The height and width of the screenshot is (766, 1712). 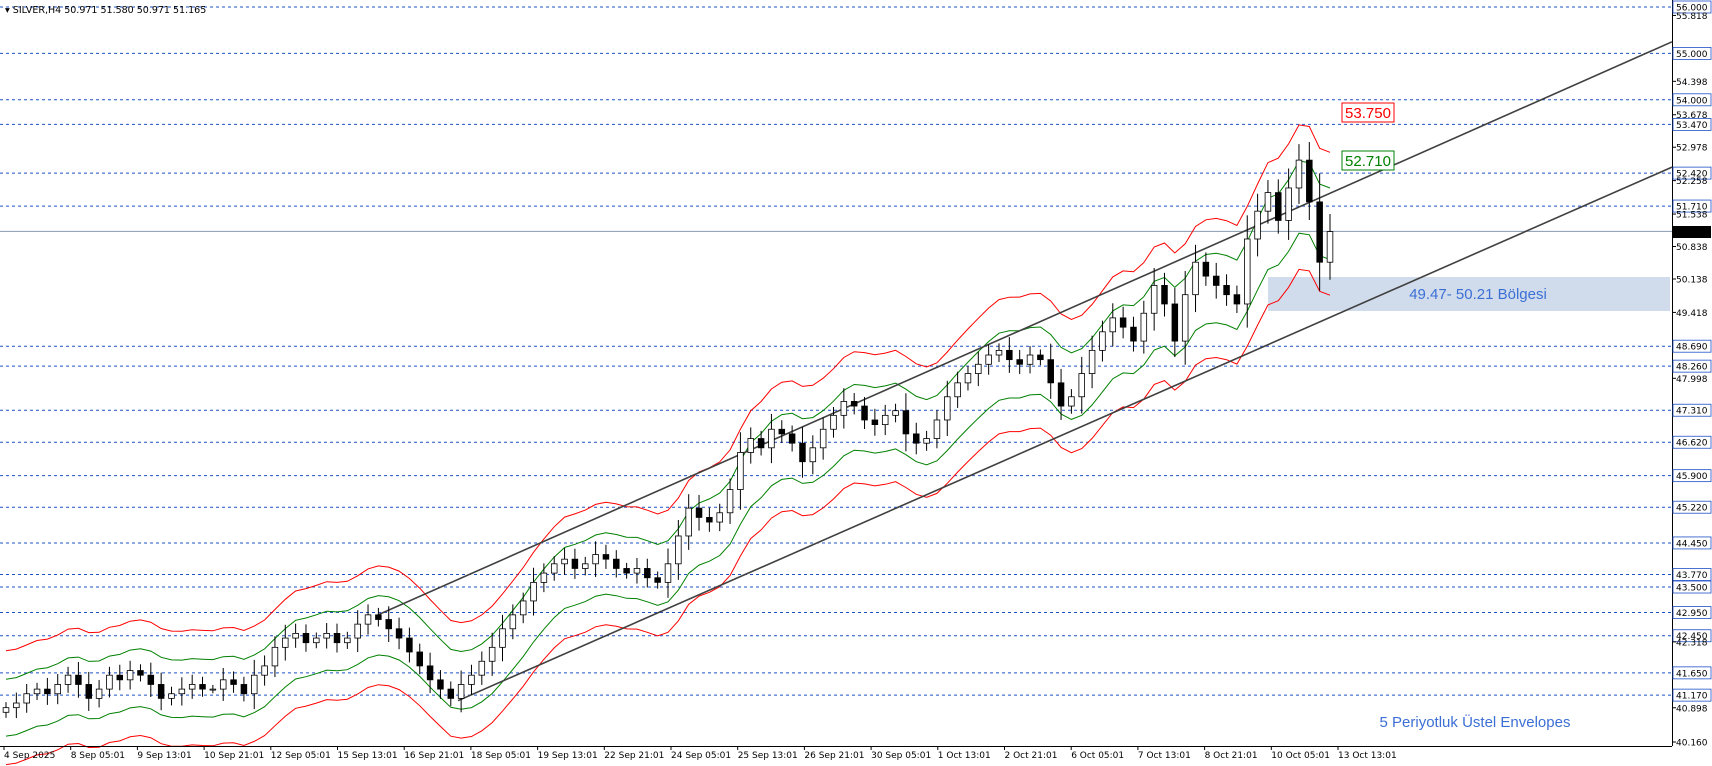 I want to click on price-tick-label-27: 42.450, so click(x=1692, y=637).